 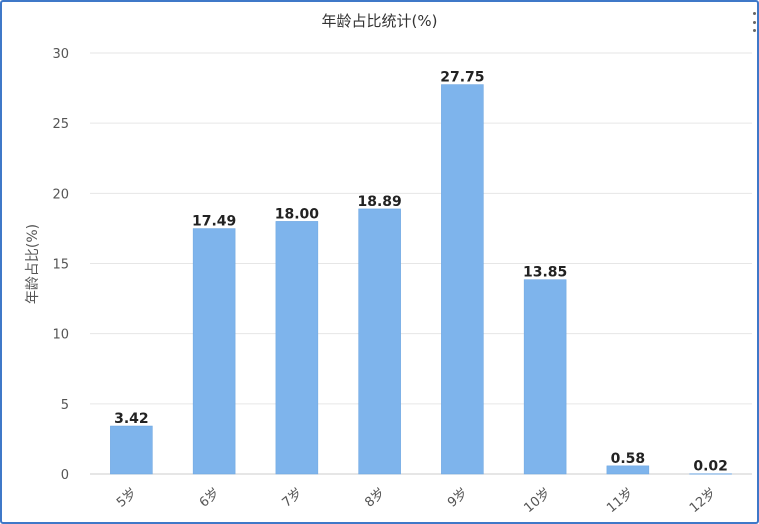 What do you see at coordinates (754, 22) in the screenshot?
I see `menu-icon` at bounding box center [754, 22].